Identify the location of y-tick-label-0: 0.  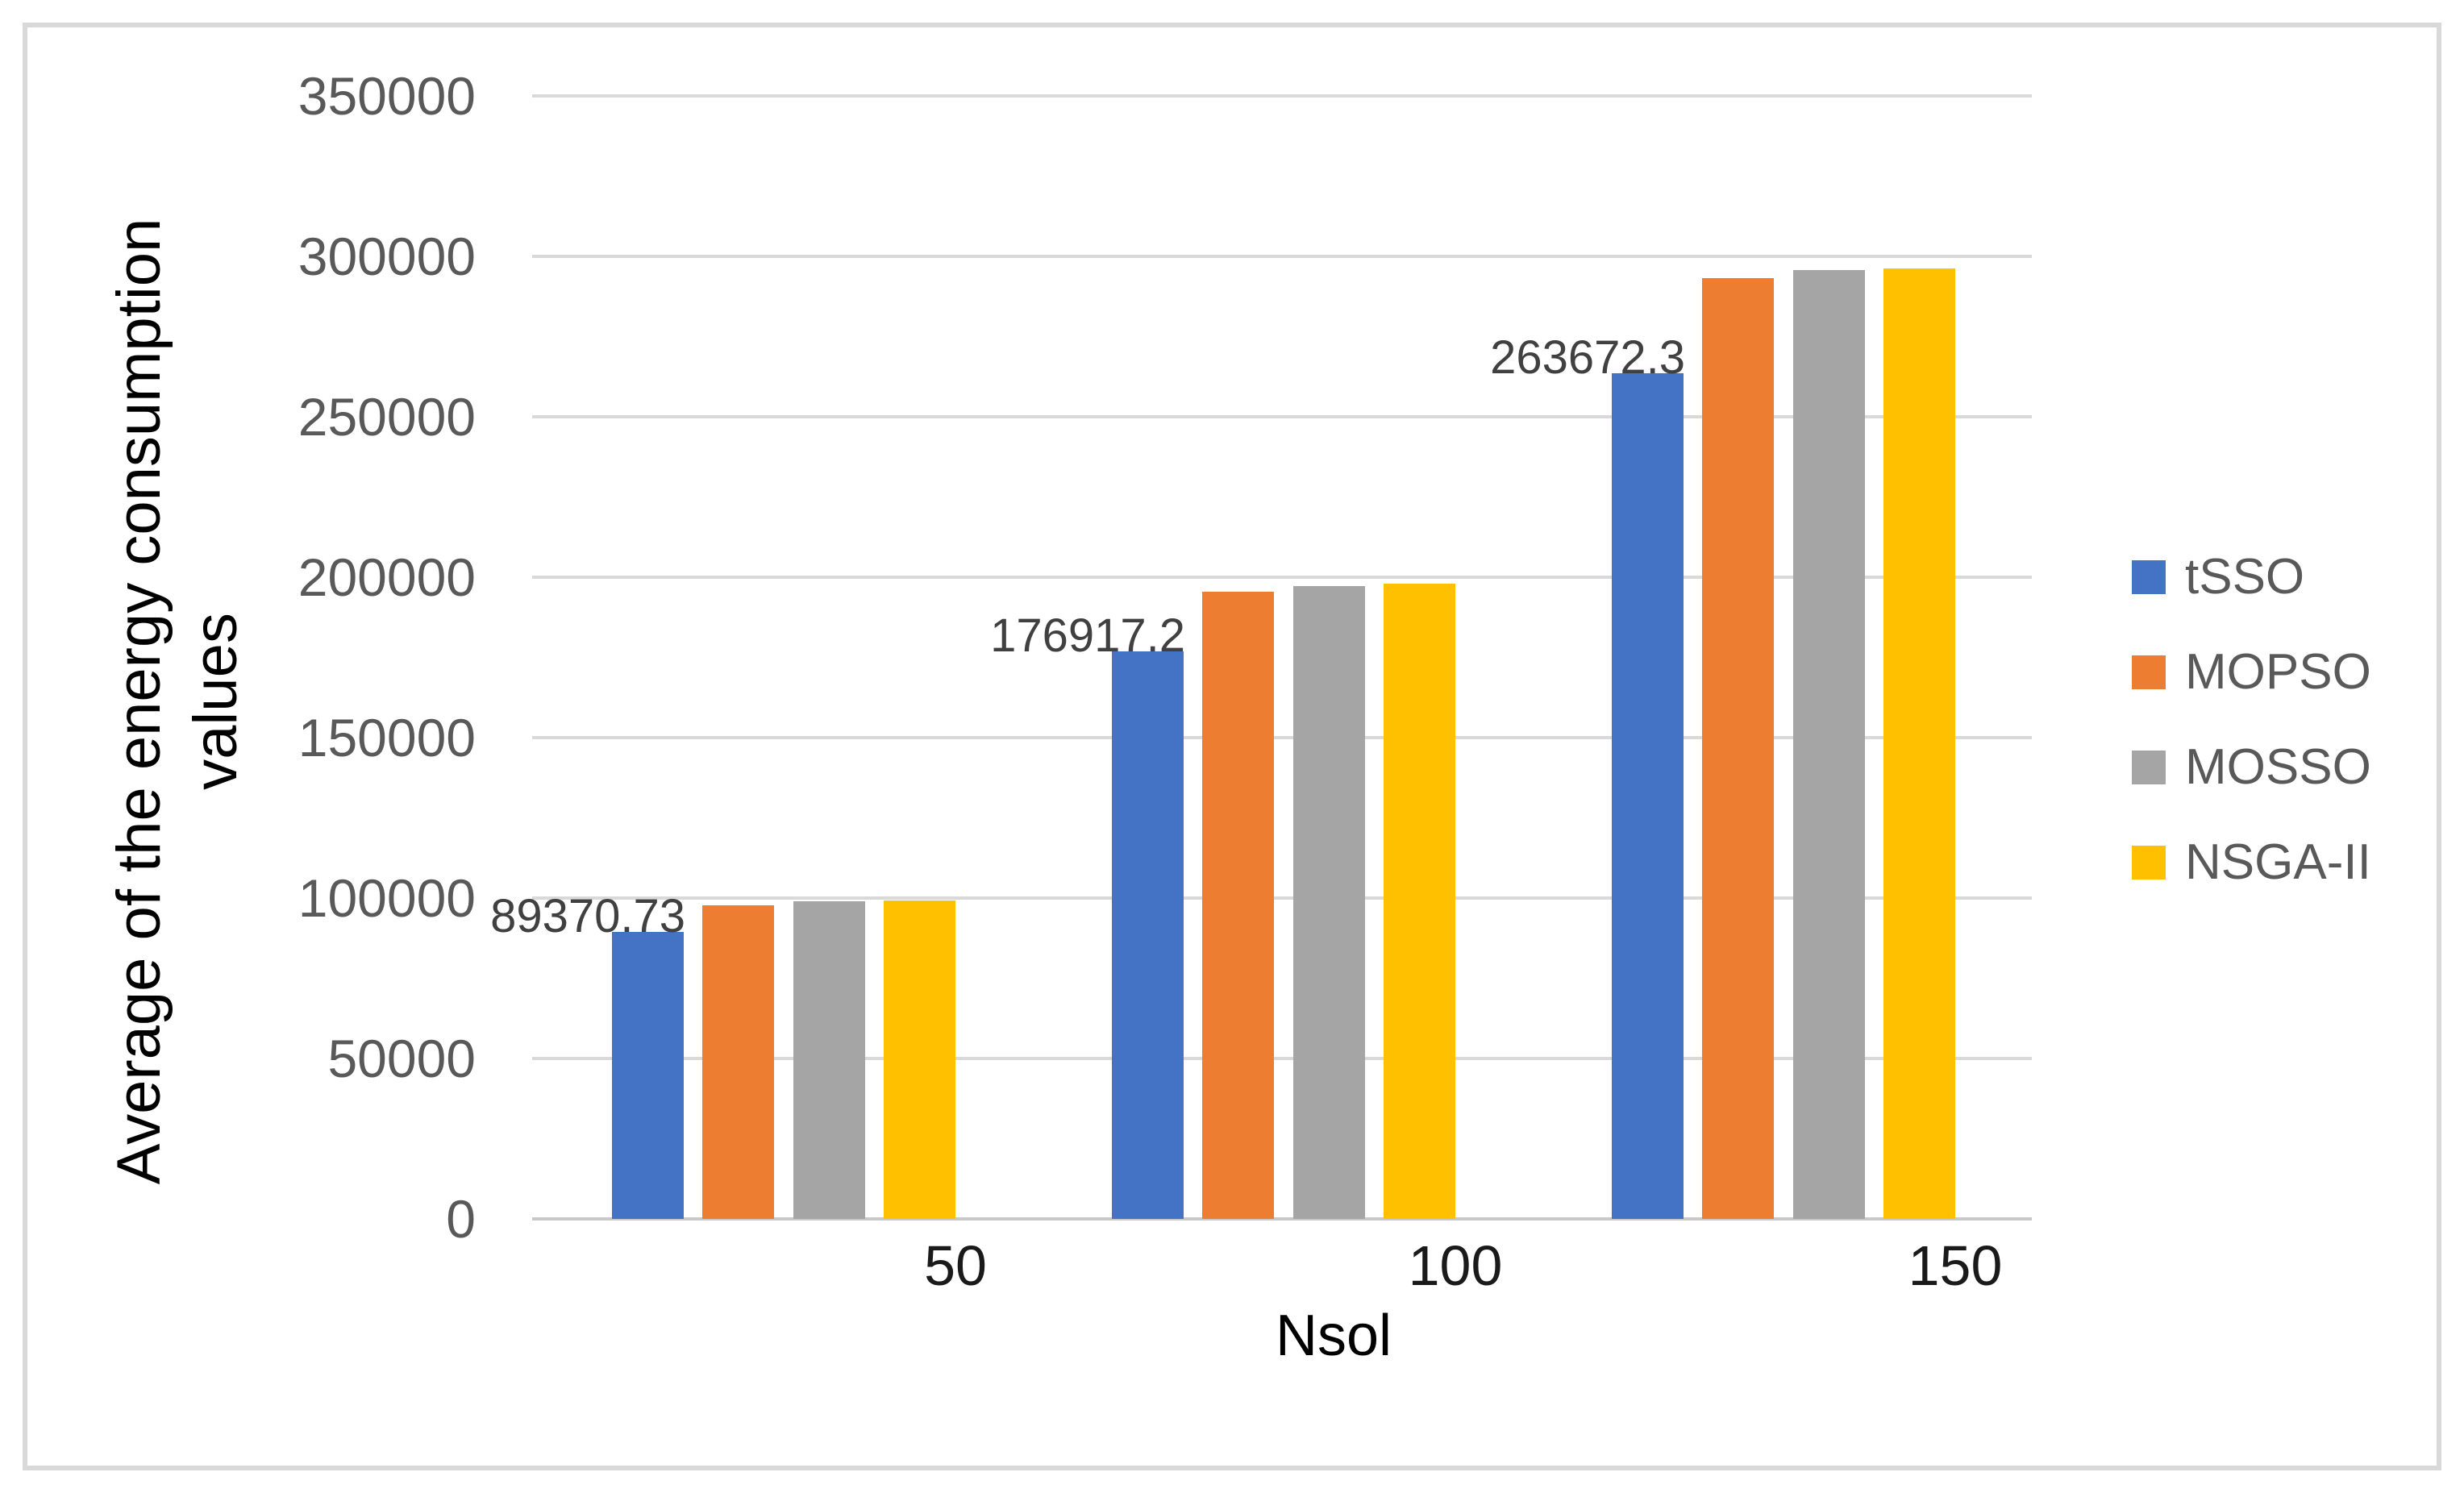
(461, 1219).